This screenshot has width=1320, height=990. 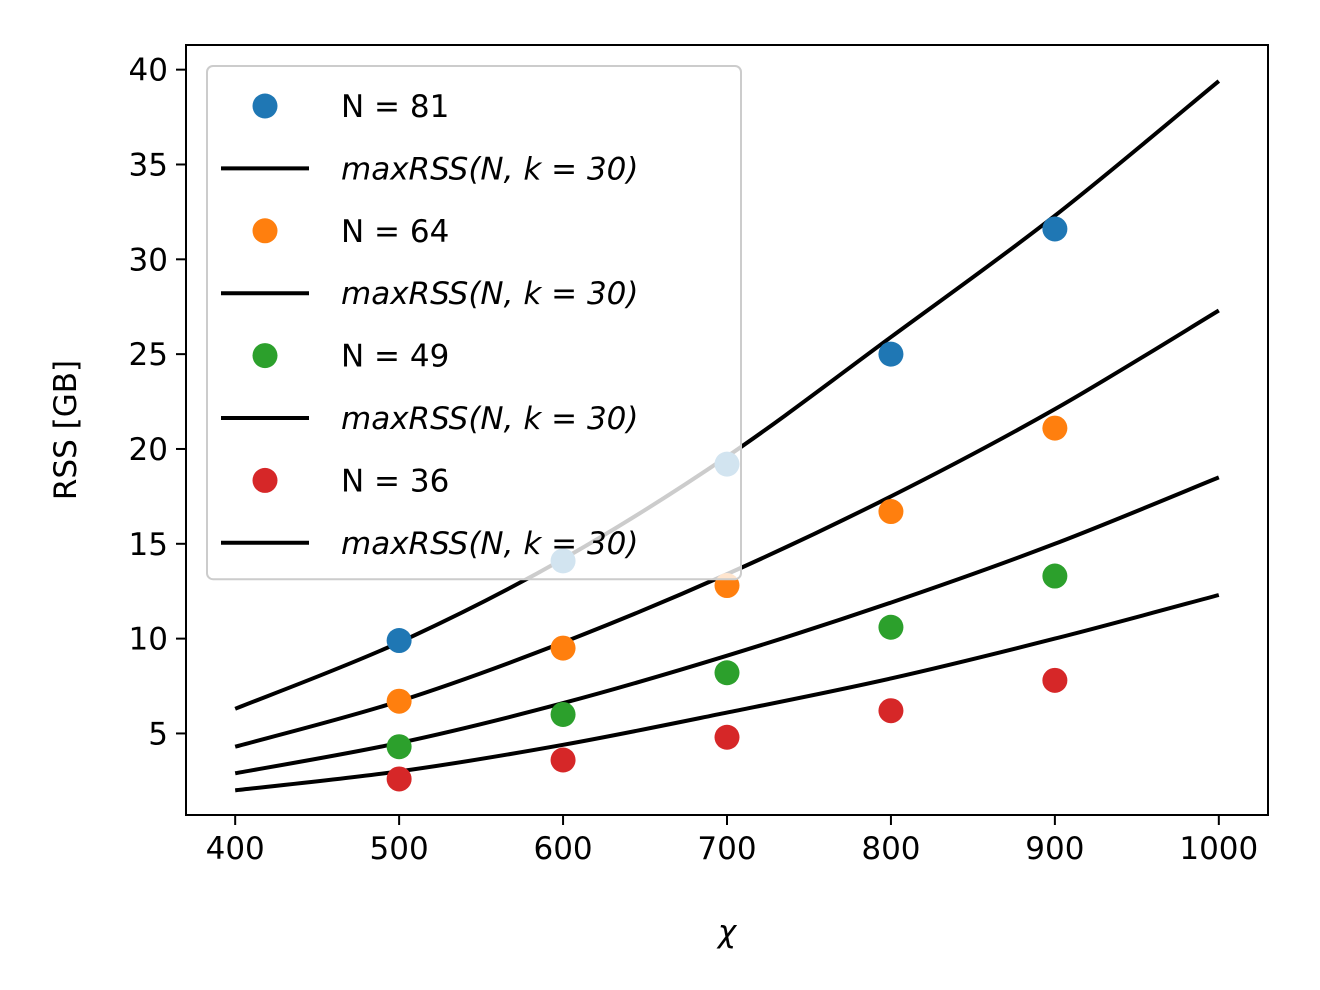 What do you see at coordinates (158, 734) in the screenshot?
I see `y-tick-label-5: 5` at bounding box center [158, 734].